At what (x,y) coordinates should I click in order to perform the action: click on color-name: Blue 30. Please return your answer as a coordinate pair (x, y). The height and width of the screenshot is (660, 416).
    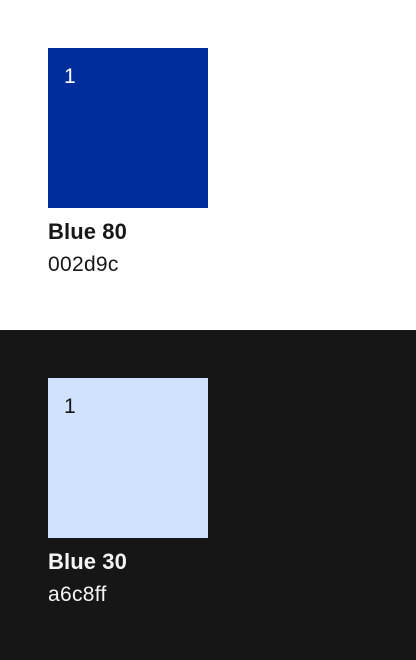
    Looking at the image, I should click on (87, 561).